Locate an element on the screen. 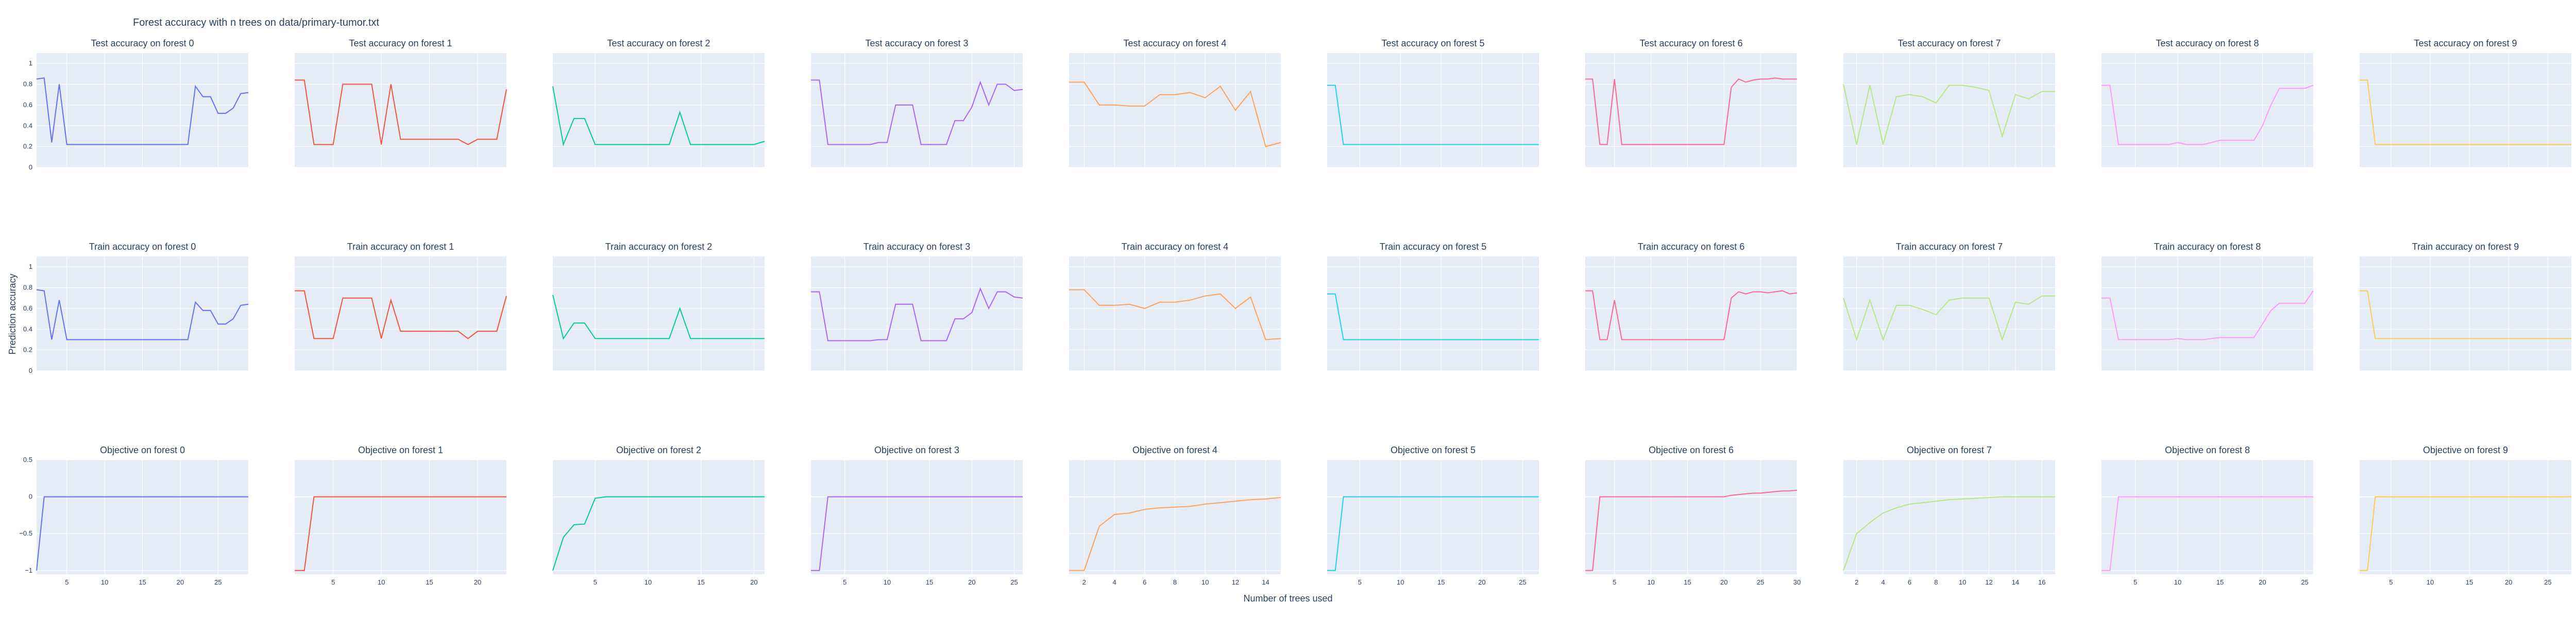 The height and width of the screenshot is (618, 2576). subplot-objective-5: 5 10 15 20 25 Objective on forest 5 is located at coordinates (1433, 515).